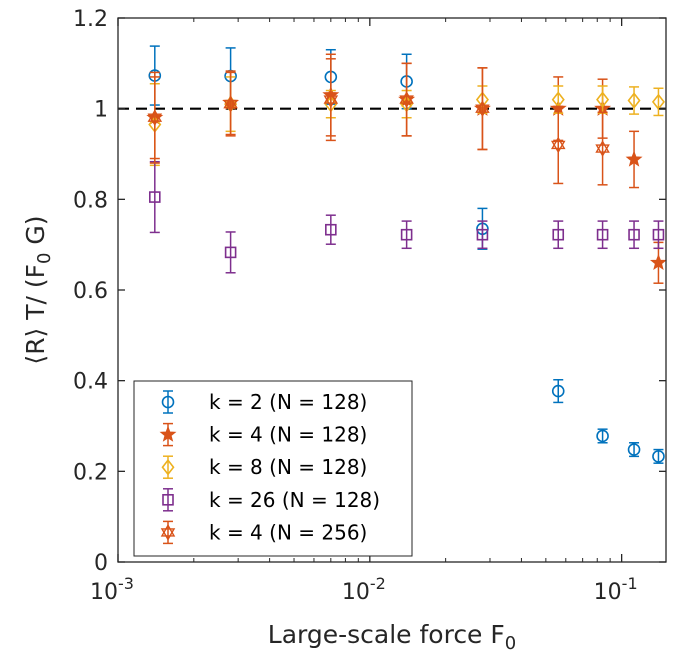 The width and height of the screenshot is (681, 655). I want to click on legend-label: k = 8 (N = 128), so click(288, 467).